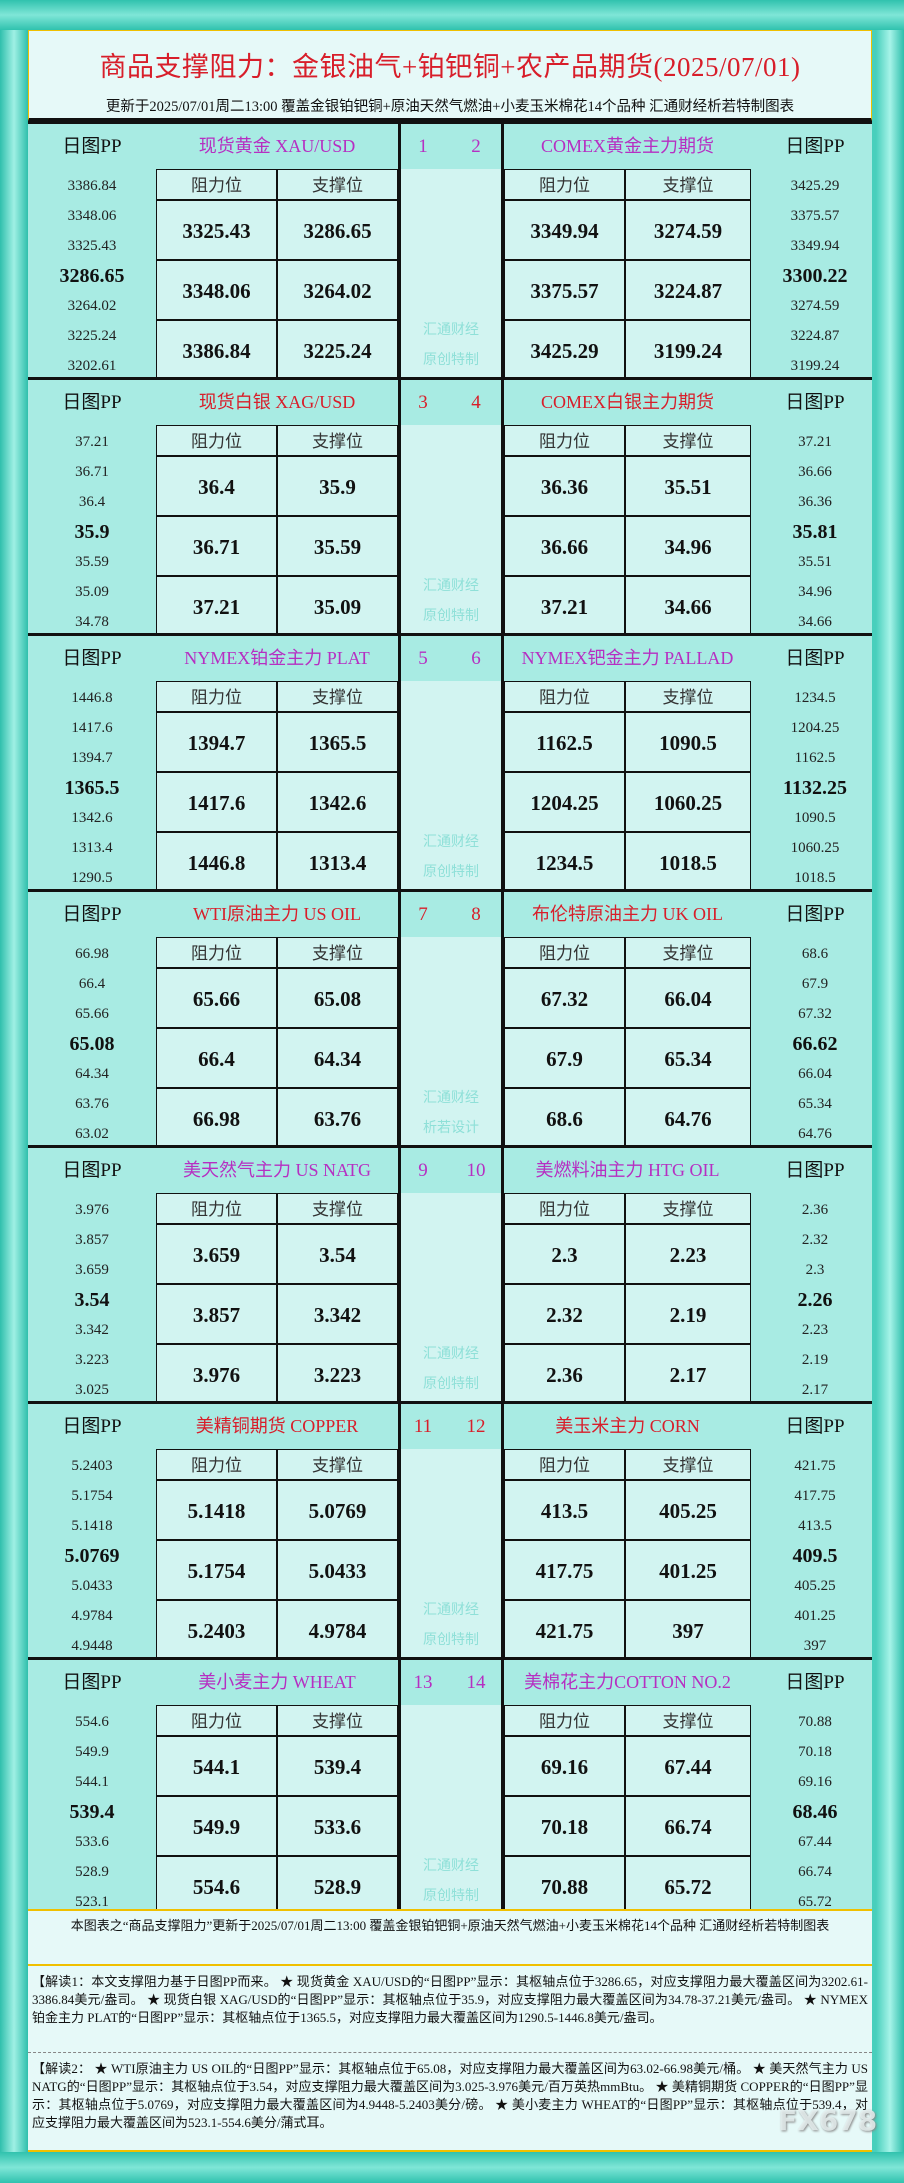 This screenshot has width=904, height=2183. Describe the element at coordinates (92, 1586) in the screenshot. I see `pp-level: 5.0433` at that location.